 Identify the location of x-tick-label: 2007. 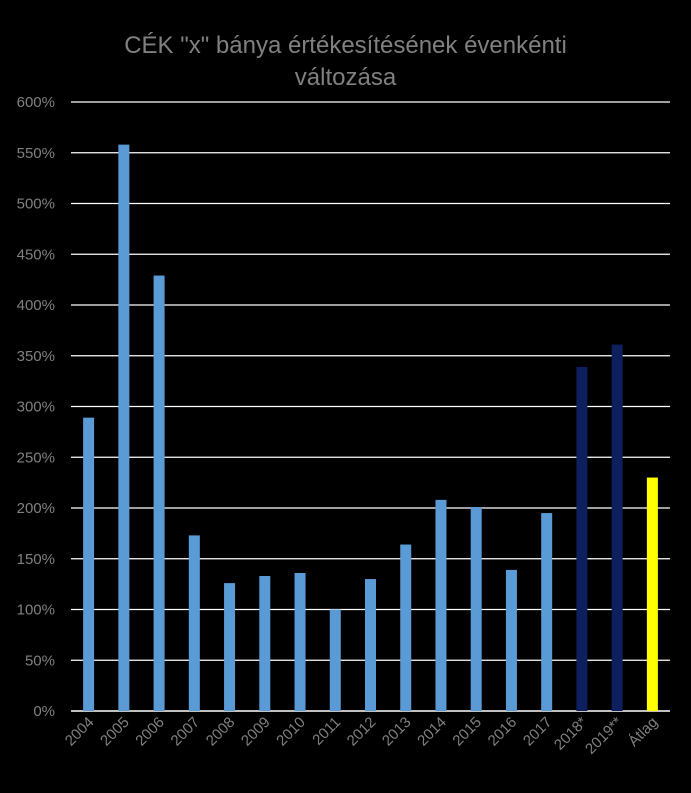
(186, 732).